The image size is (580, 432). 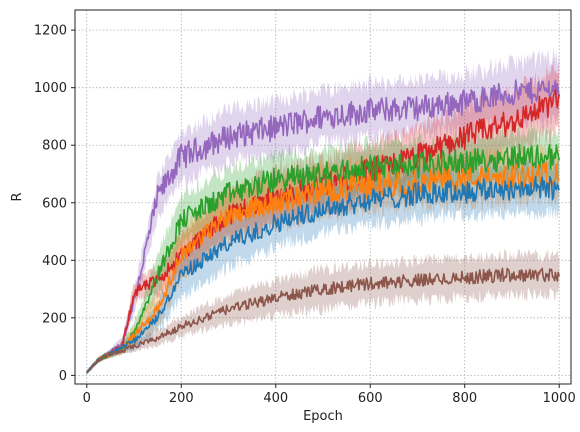 I want to click on y-tick-label: 200, so click(x=54, y=318).